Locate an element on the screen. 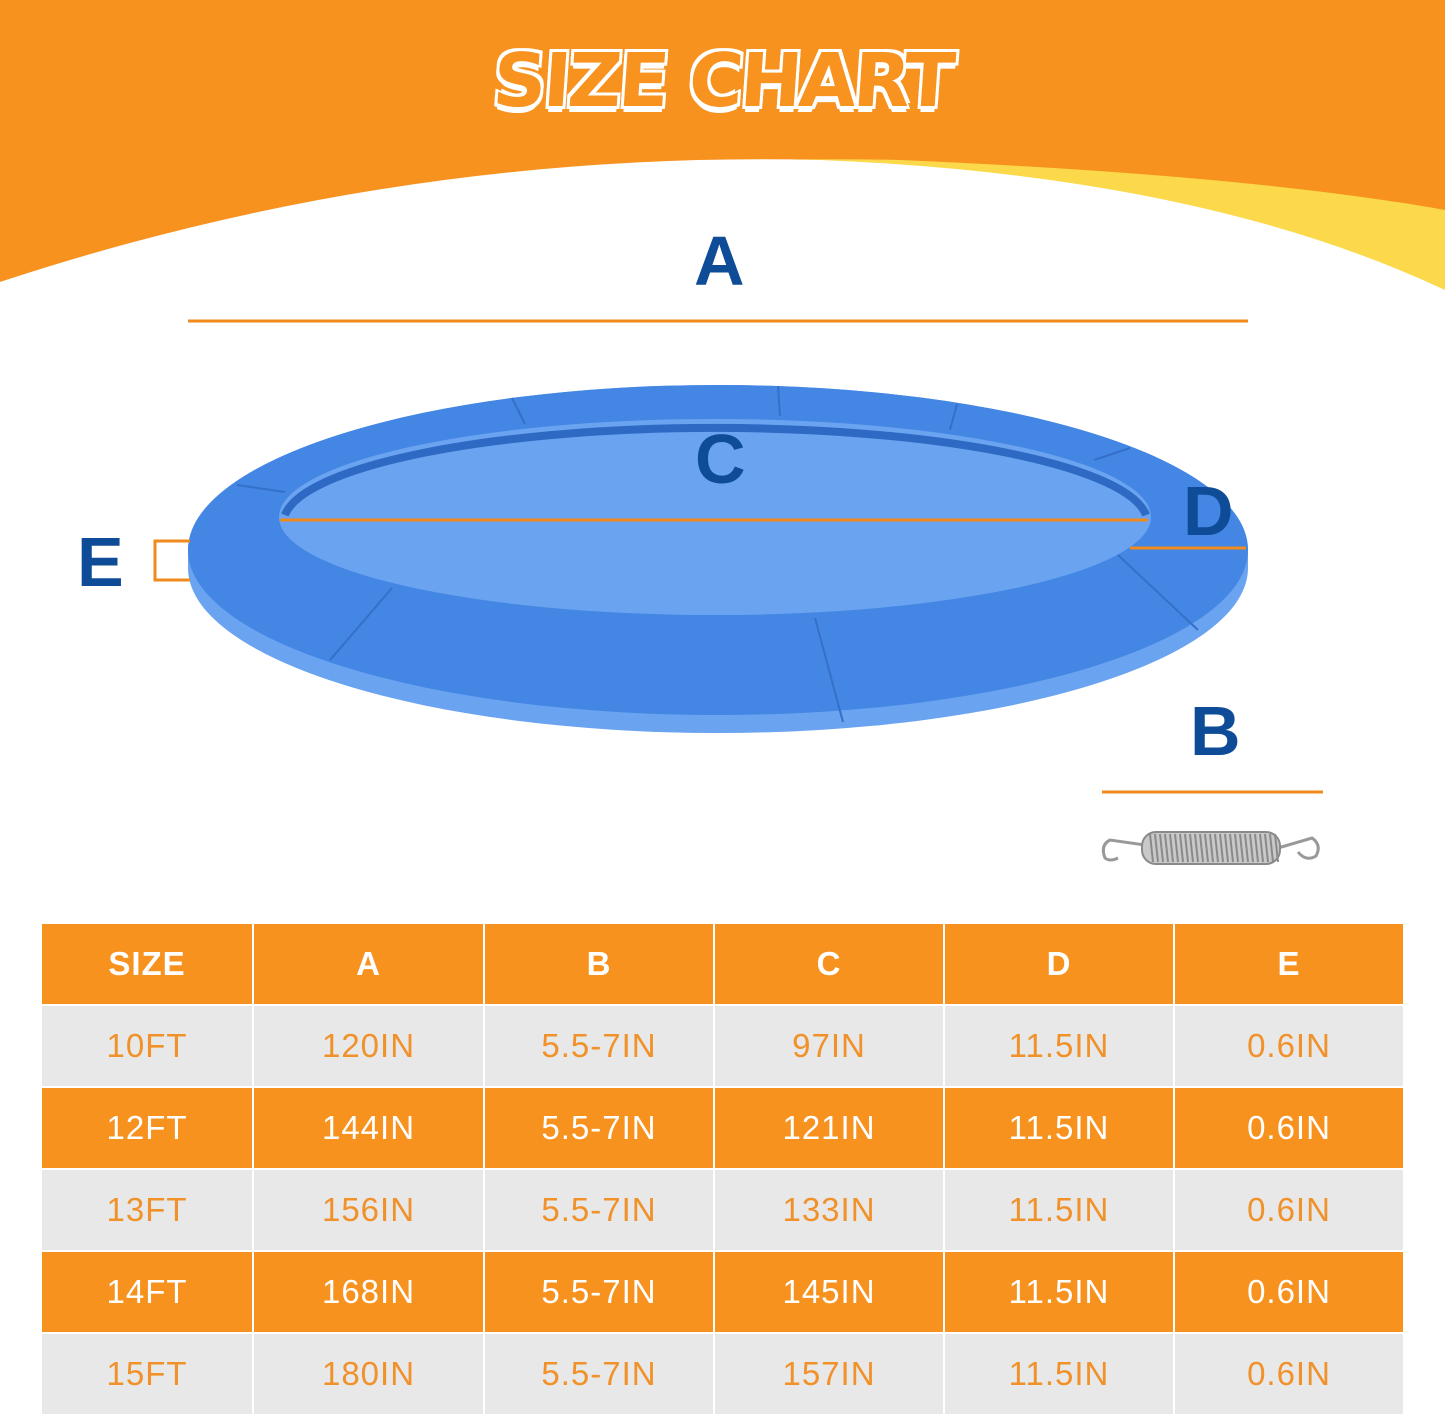  table-cell: 121IN is located at coordinates (829, 1128).